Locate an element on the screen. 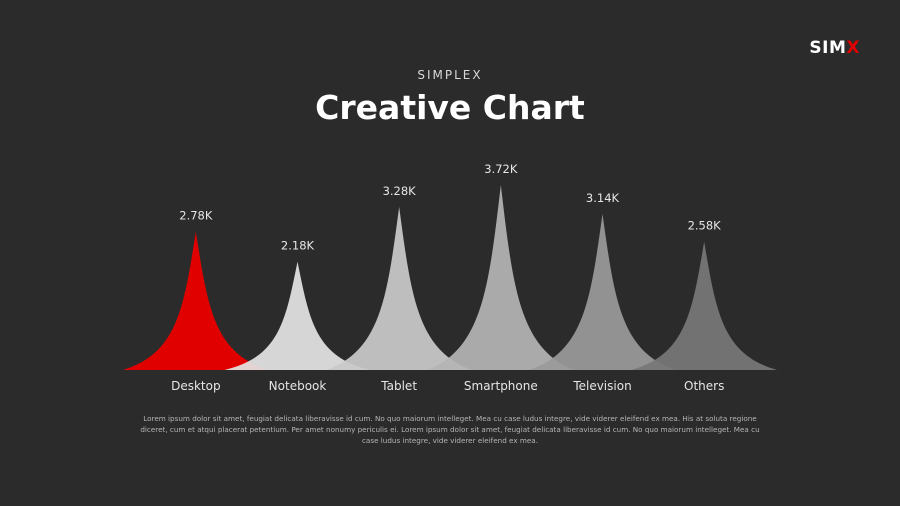 The image size is (900, 506). category-label-desktop: Desktop is located at coordinates (196, 386).